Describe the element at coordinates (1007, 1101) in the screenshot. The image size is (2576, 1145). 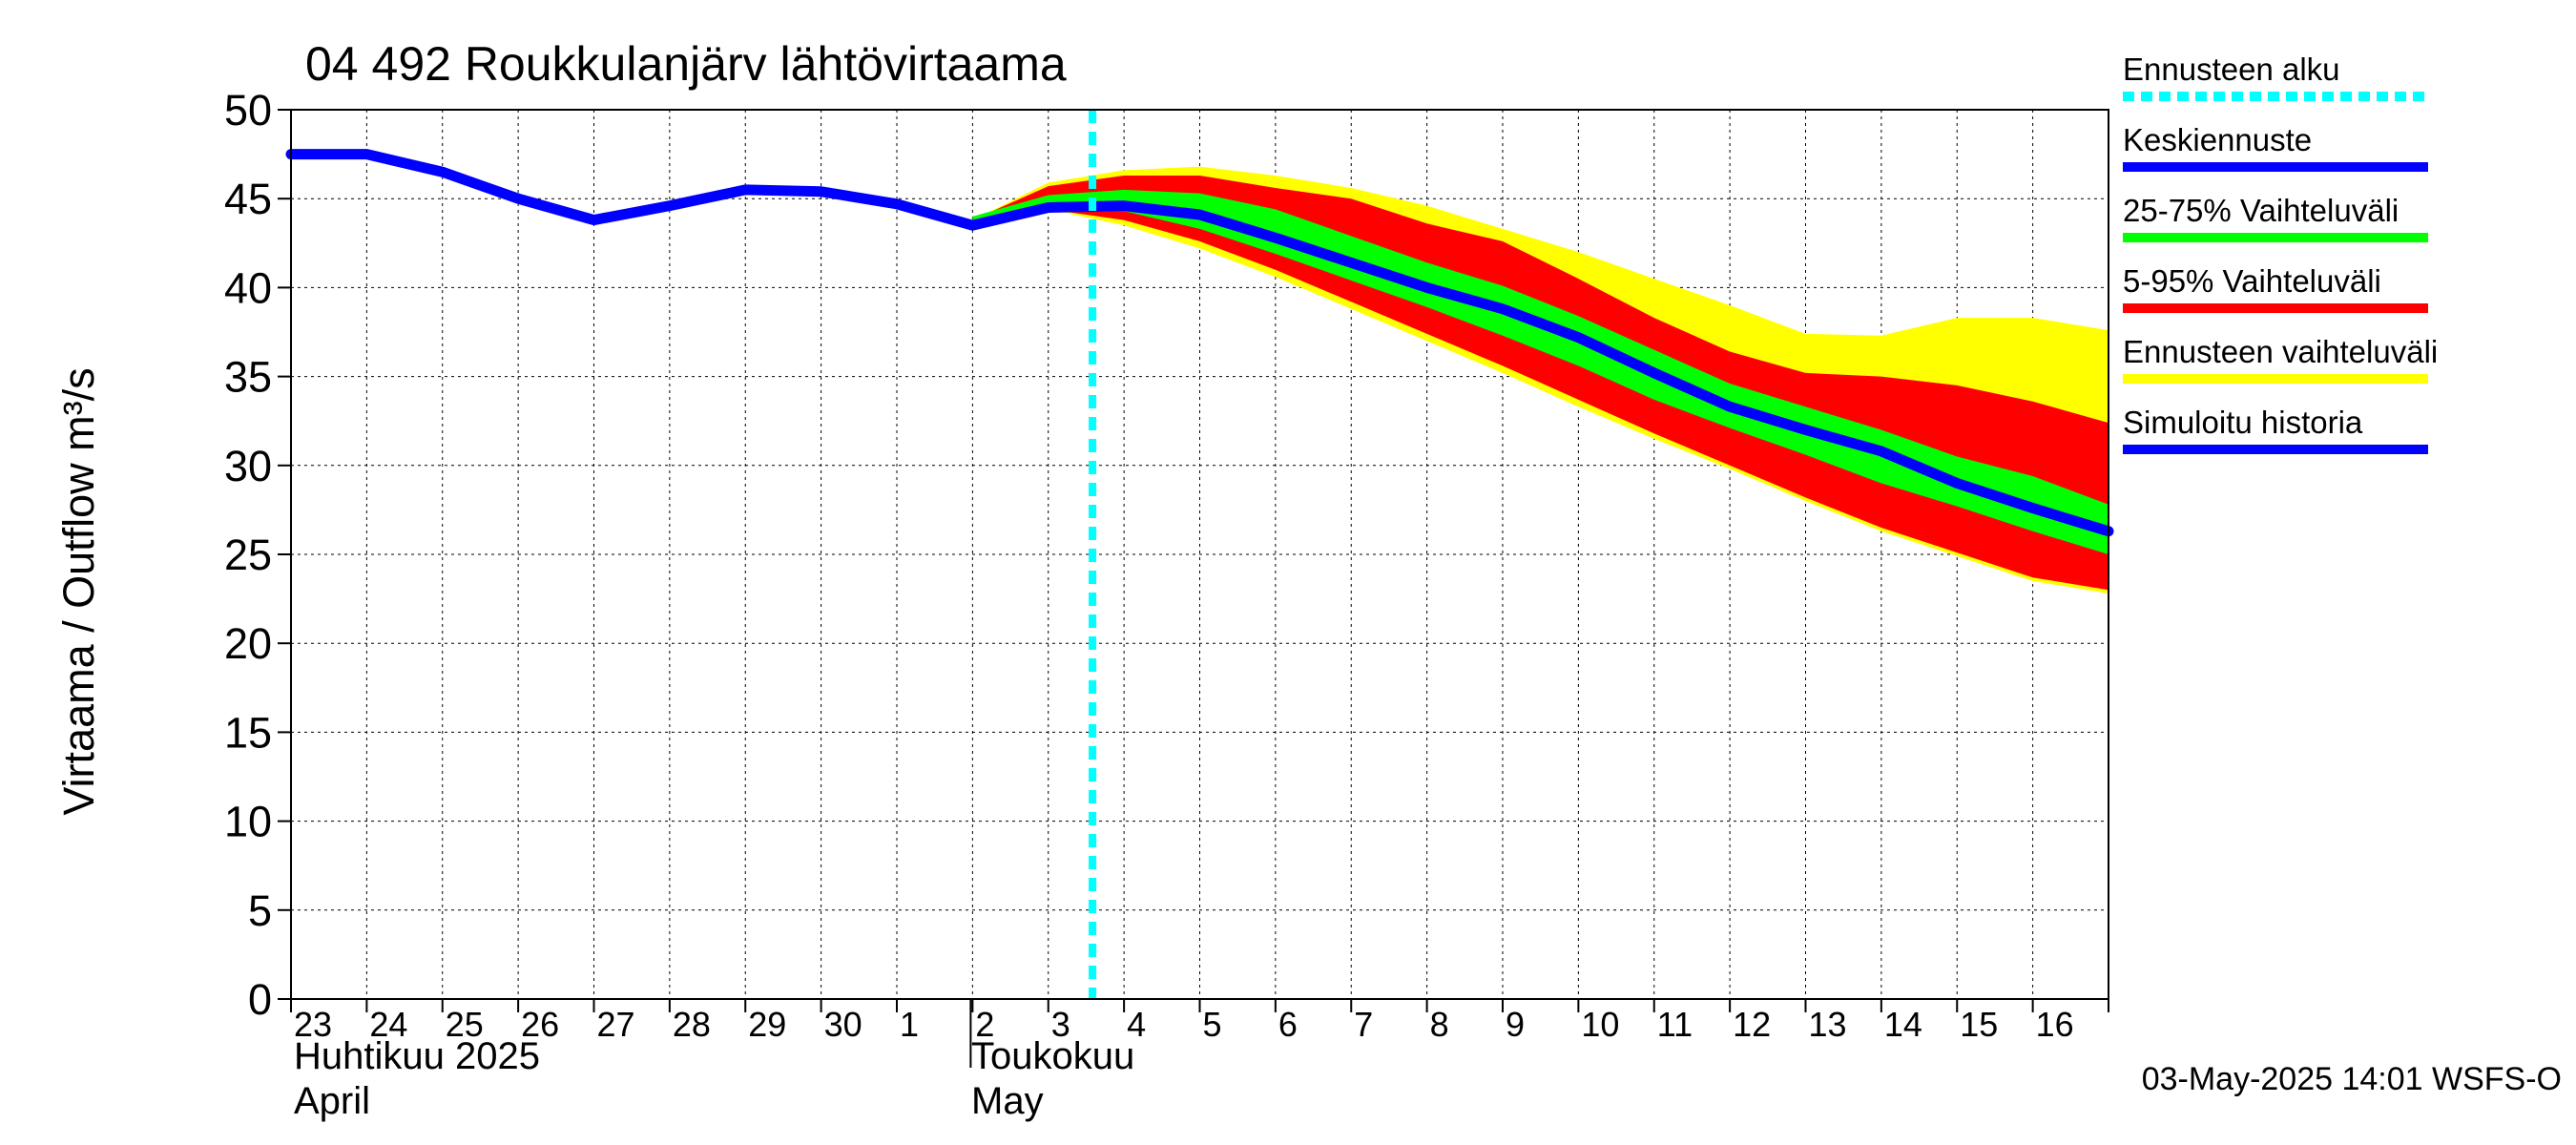
I see `month-label-en-may: May` at that location.